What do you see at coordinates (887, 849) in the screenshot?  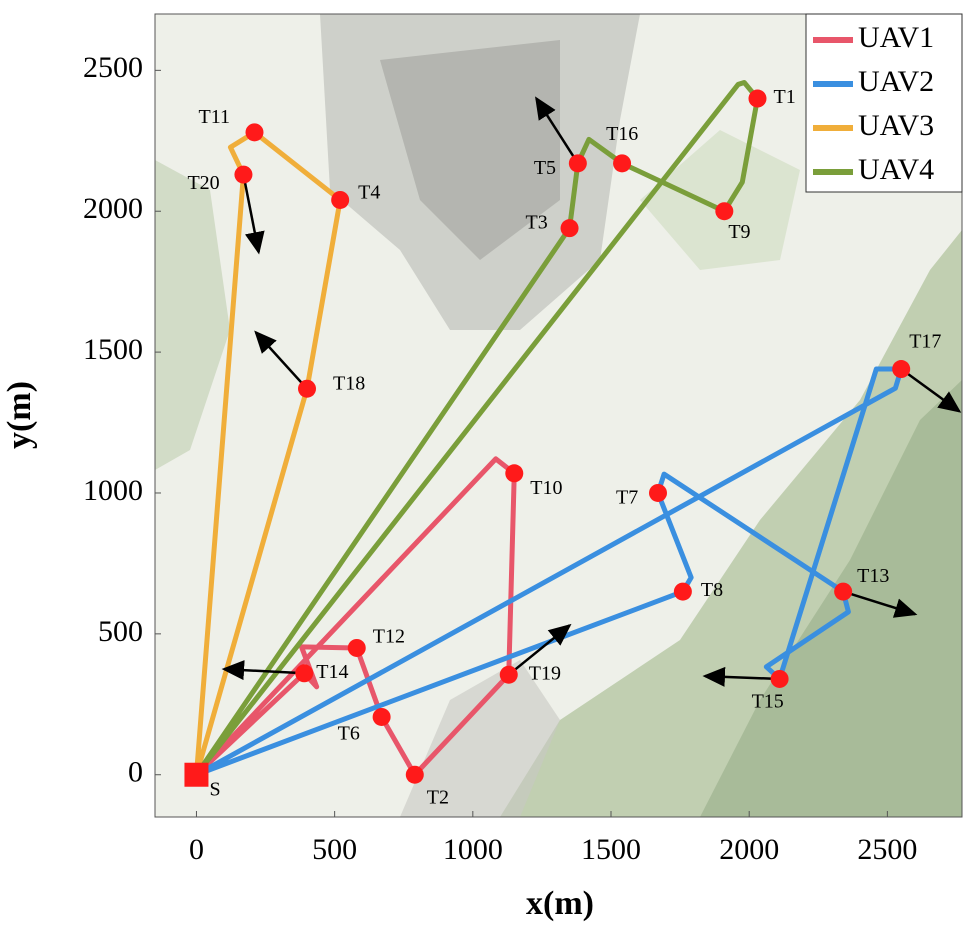 I see `x-tick-label: 2500` at bounding box center [887, 849].